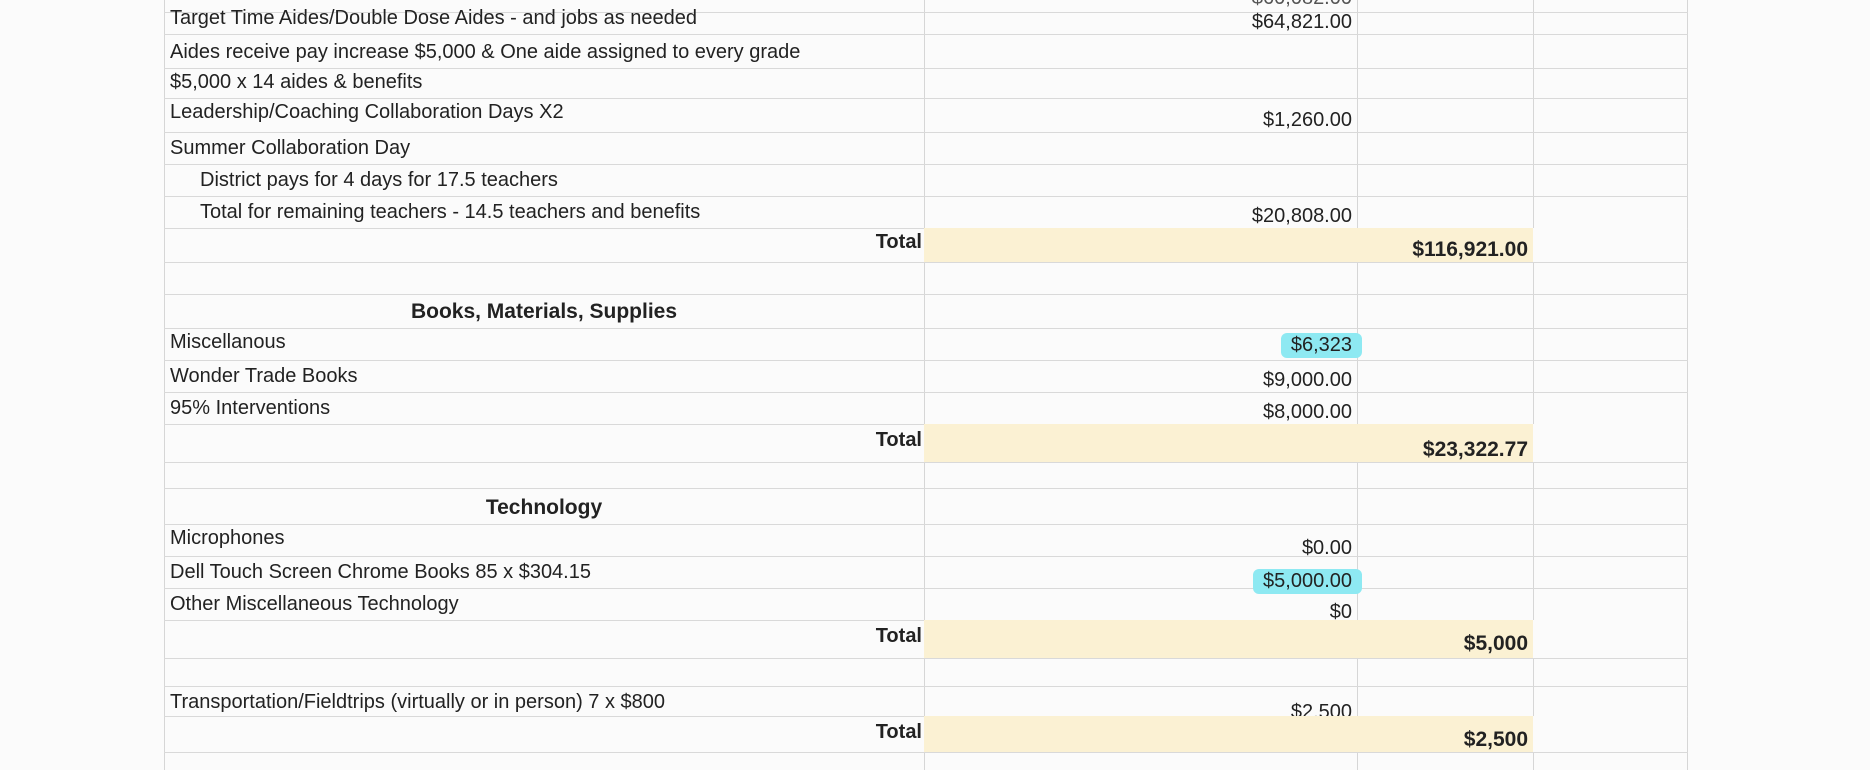 The width and height of the screenshot is (1870, 770). I want to click on row-description: 95% Interventions, so click(250, 408).